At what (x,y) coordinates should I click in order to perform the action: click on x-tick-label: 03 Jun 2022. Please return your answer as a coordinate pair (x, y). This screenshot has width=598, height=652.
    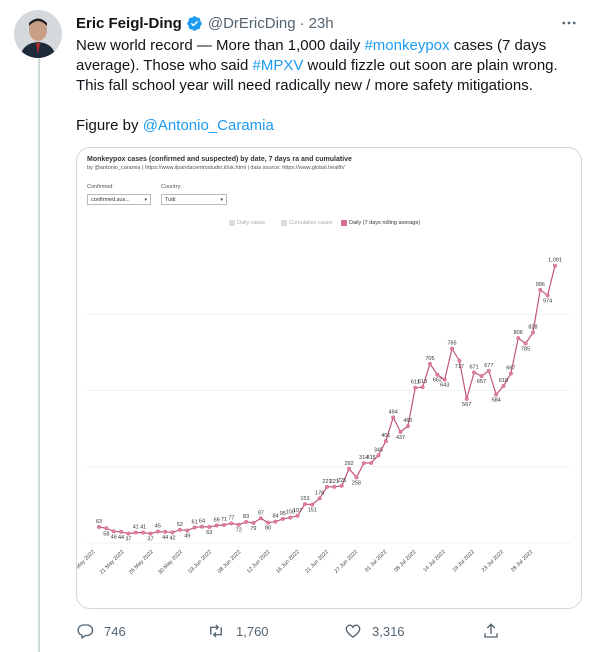
    Looking at the image, I should click on (201, 562).